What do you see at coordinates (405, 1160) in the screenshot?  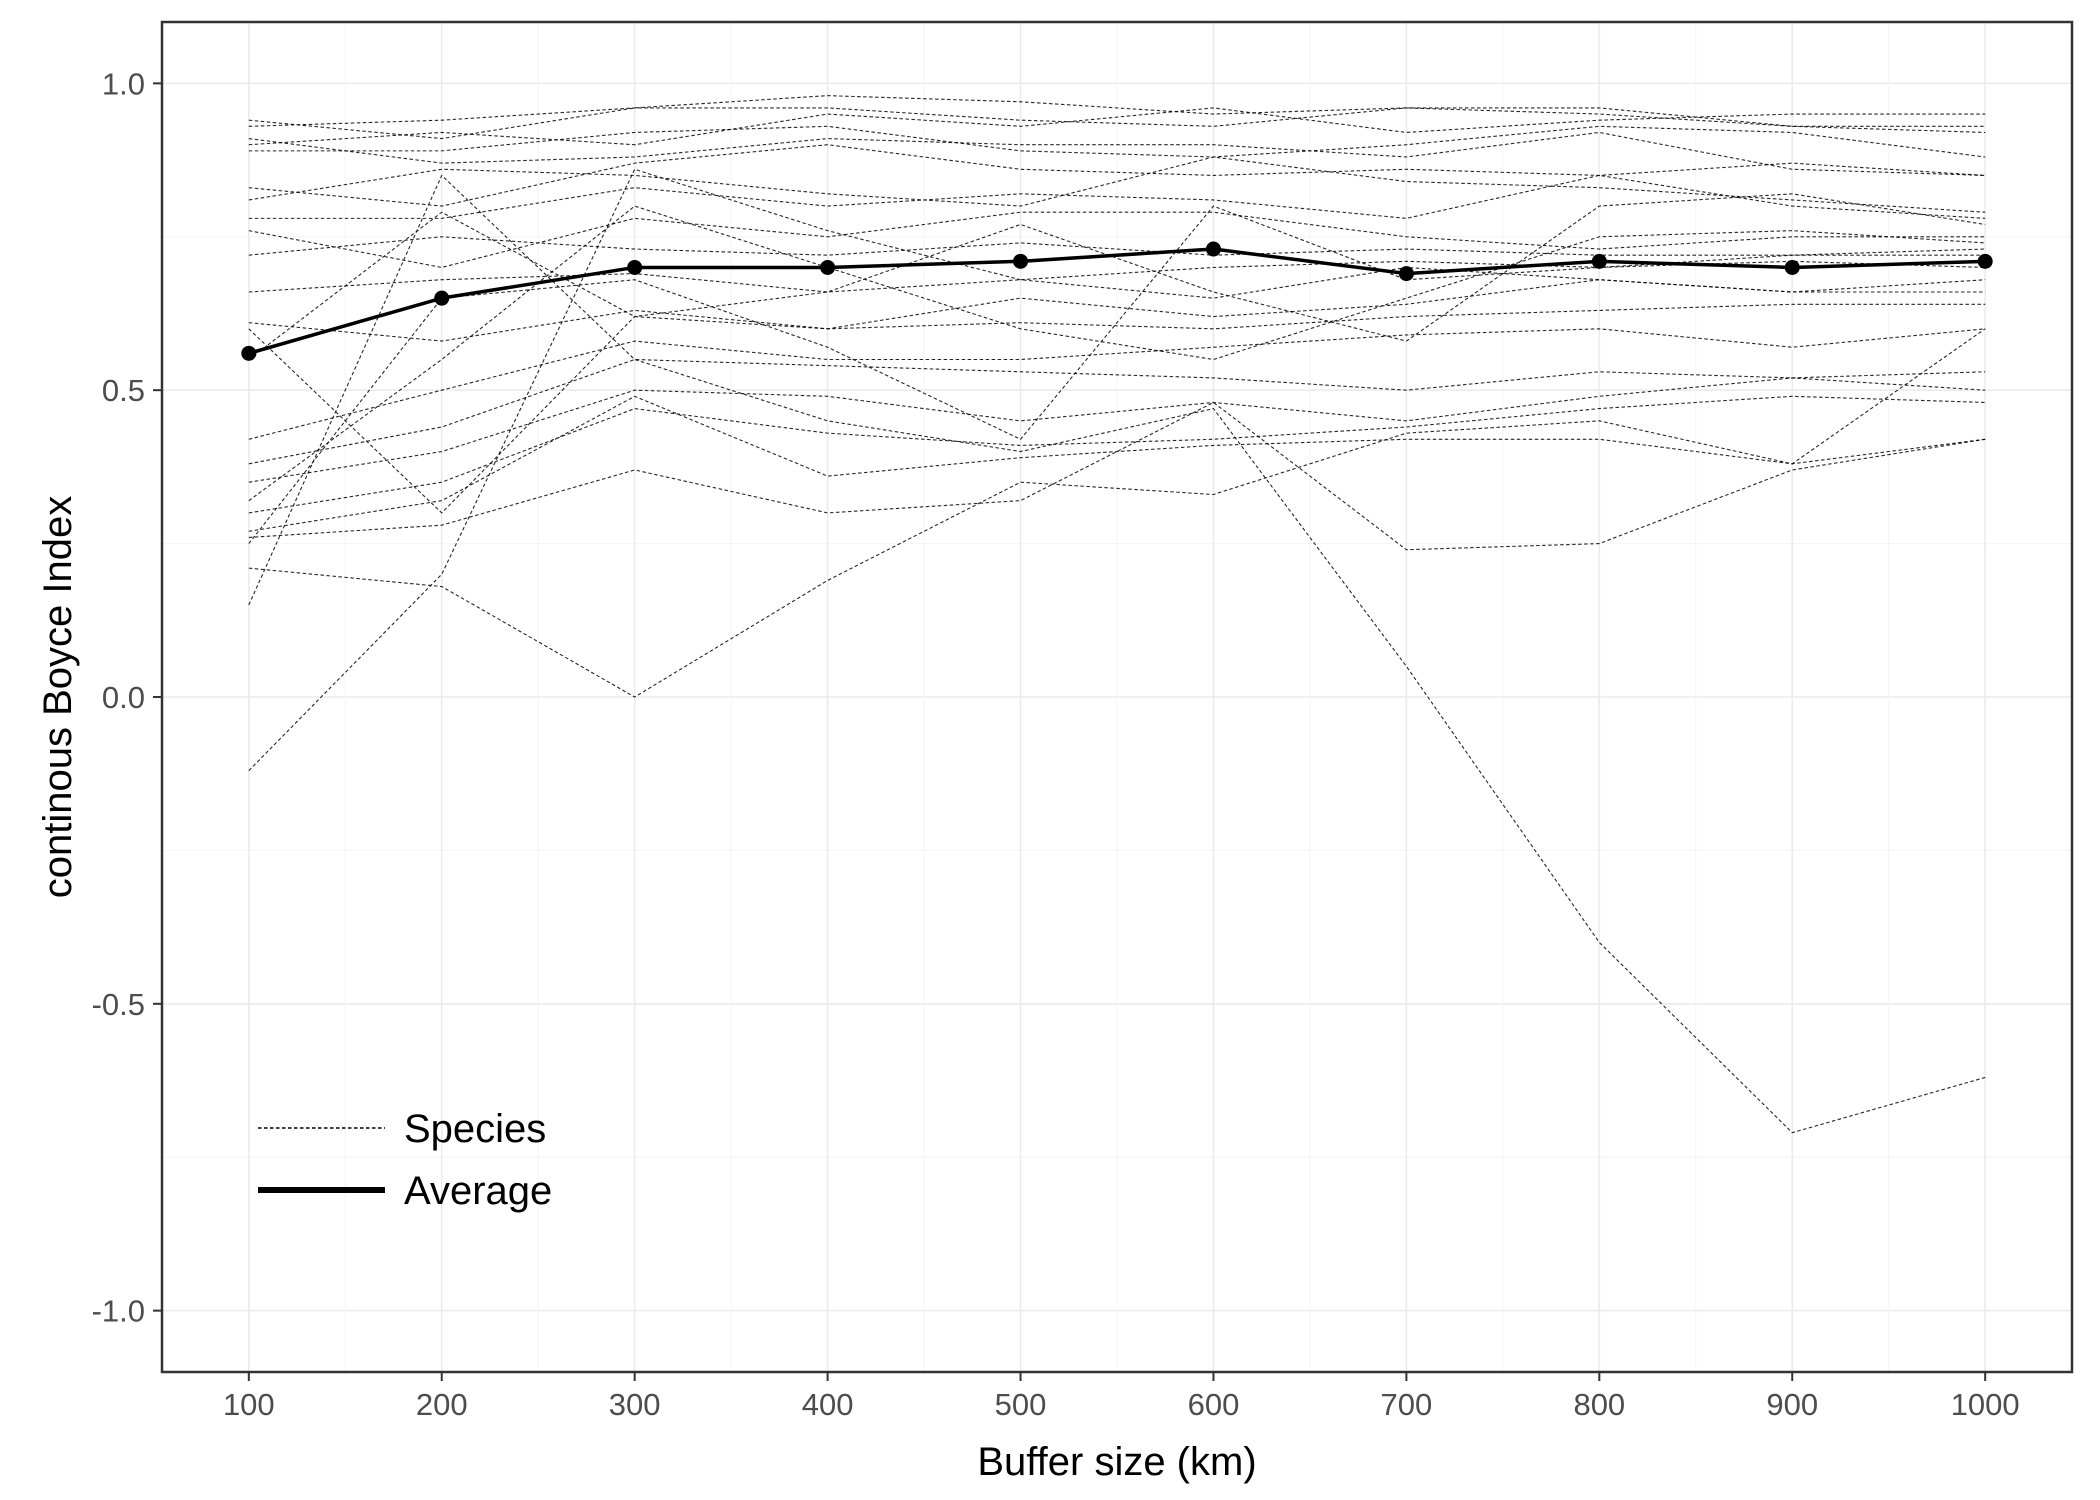 I see `legend: Species Average` at bounding box center [405, 1160].